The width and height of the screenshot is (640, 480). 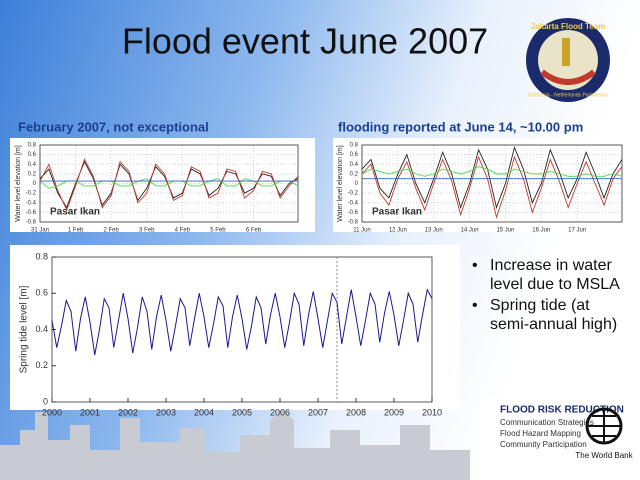 What do you see at coordinates (550, 315) in the screenshot?
I see `bullet: Spring tide (at semi-annual high)` at bounding box center [550, 315].